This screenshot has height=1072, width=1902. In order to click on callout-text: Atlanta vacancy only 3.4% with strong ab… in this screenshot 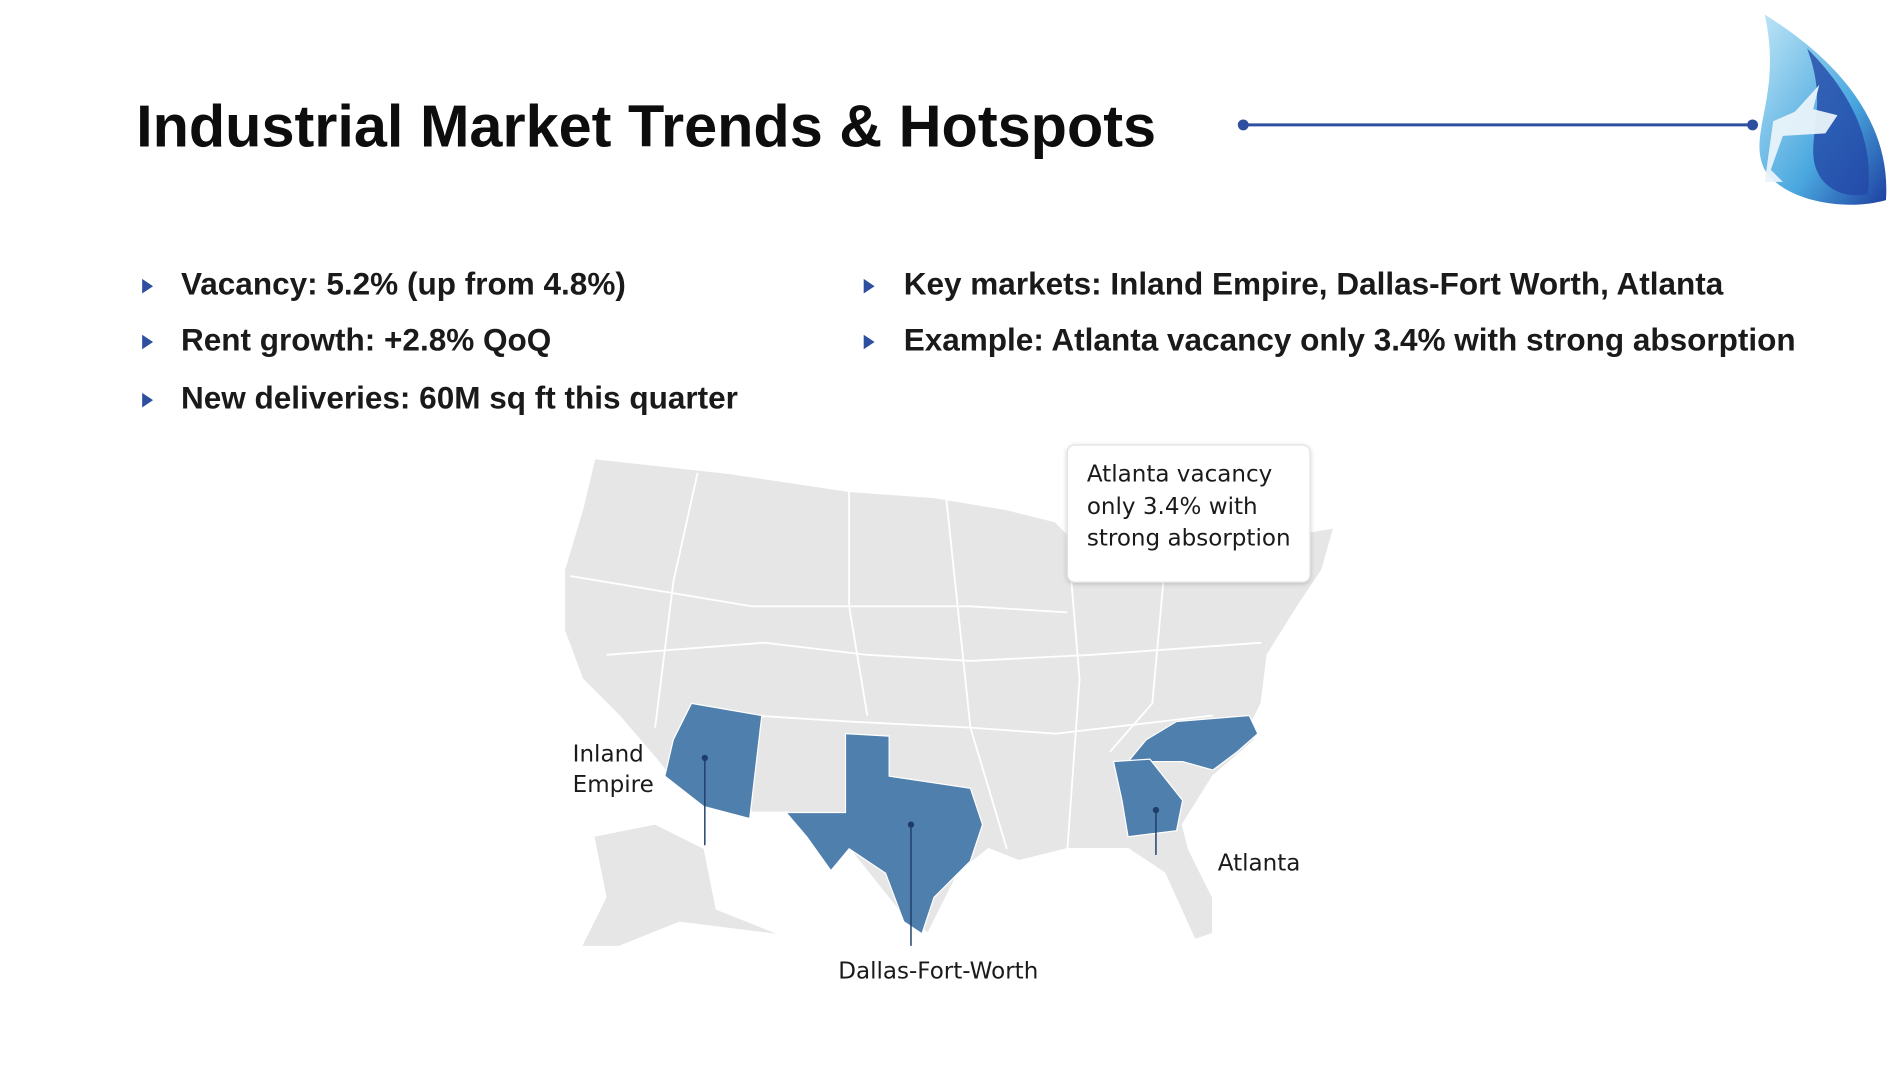, I will do `click(1188, 506)`.